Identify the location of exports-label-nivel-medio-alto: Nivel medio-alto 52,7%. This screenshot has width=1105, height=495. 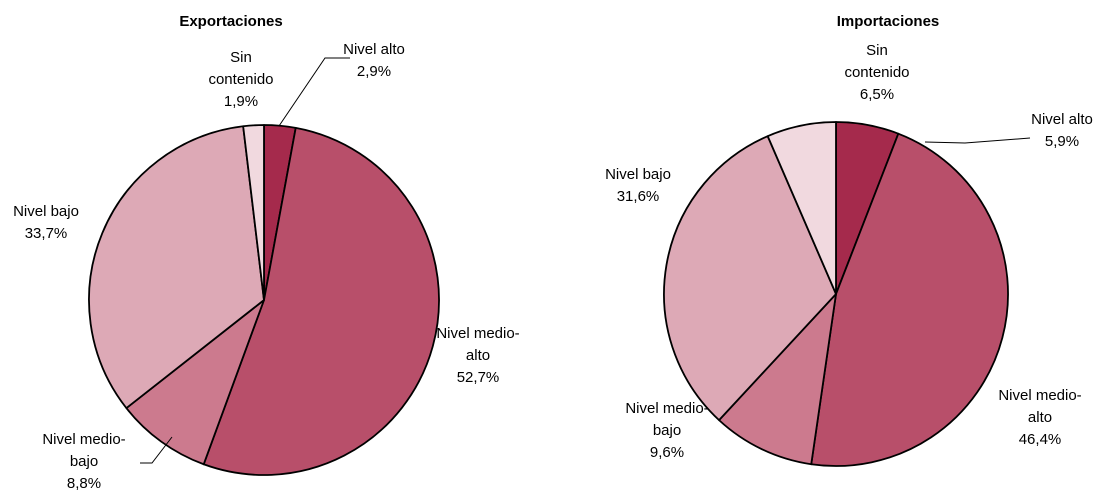
(477, 355).